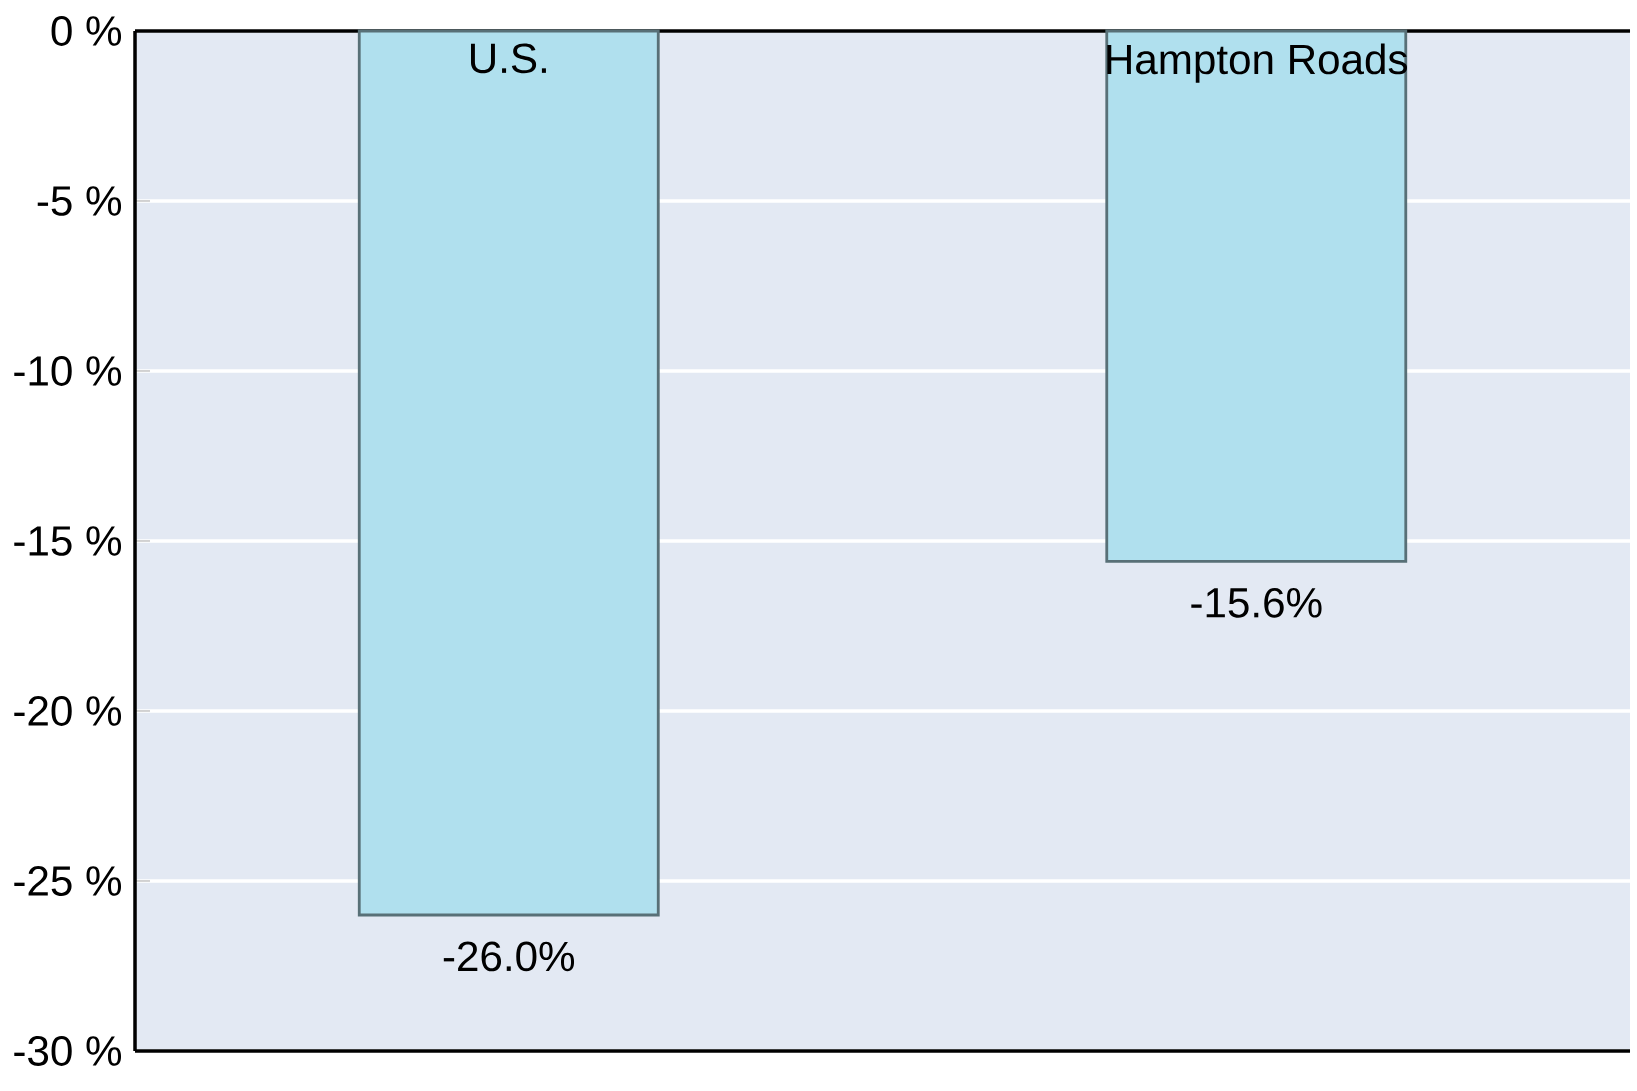  Describe the element at coordinates (68, 711) in the screenshot. I see `y-tick-label: -20 %` at that location.